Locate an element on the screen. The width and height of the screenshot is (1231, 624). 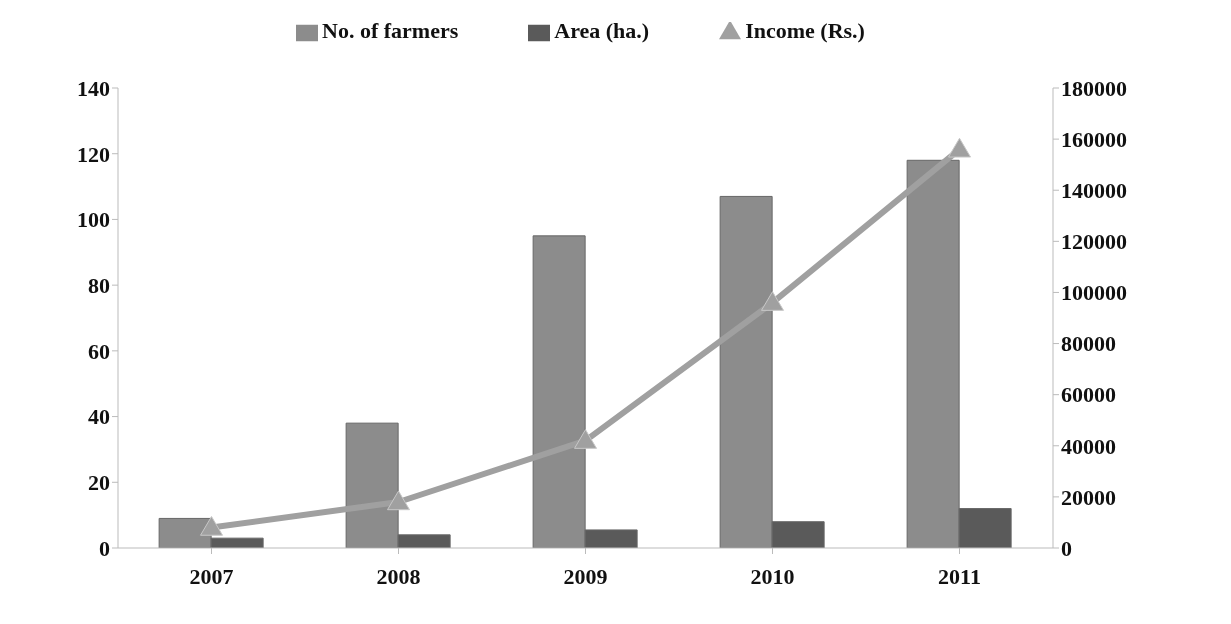
x-tick-label: 2010 is located at coordinates (772, 576).